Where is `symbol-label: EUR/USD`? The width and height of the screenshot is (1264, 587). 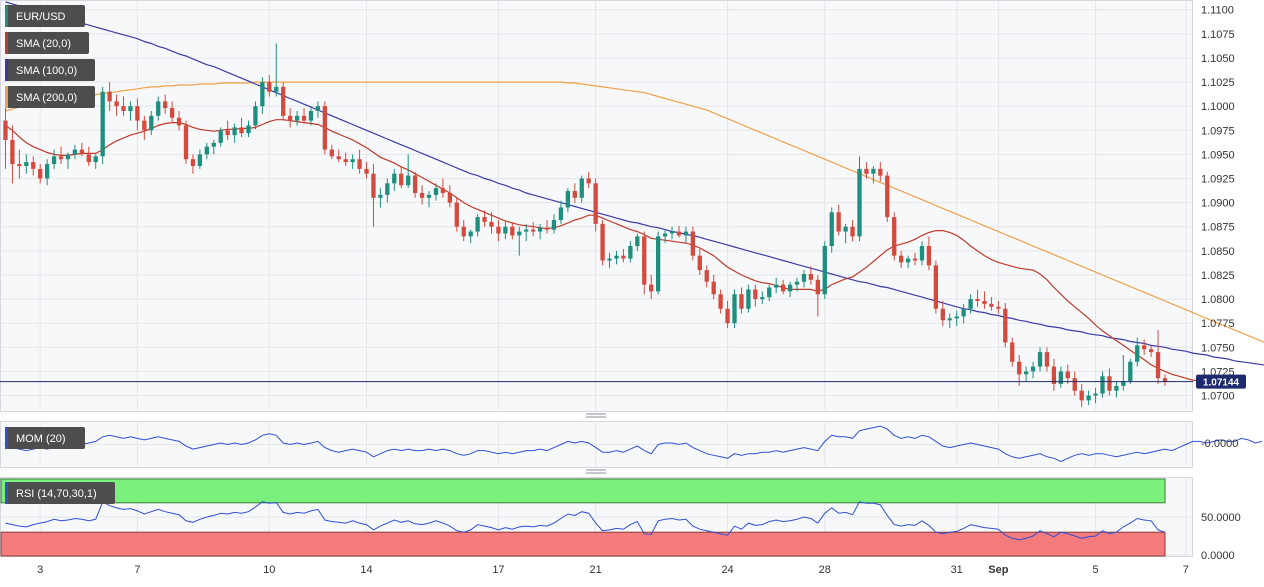 symbol-label: EUR/USD is located at coordinates (41, 17).